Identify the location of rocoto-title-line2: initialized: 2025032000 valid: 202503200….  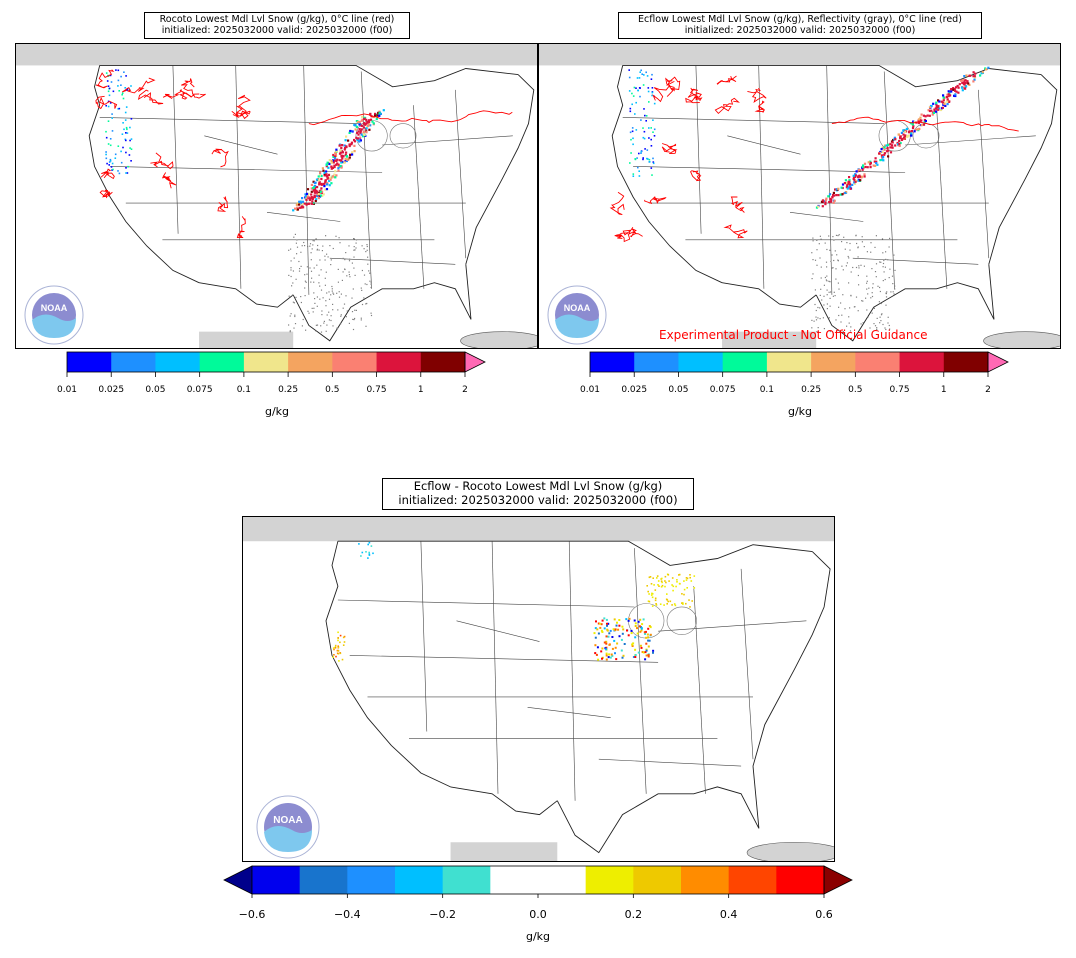
(277, 31).